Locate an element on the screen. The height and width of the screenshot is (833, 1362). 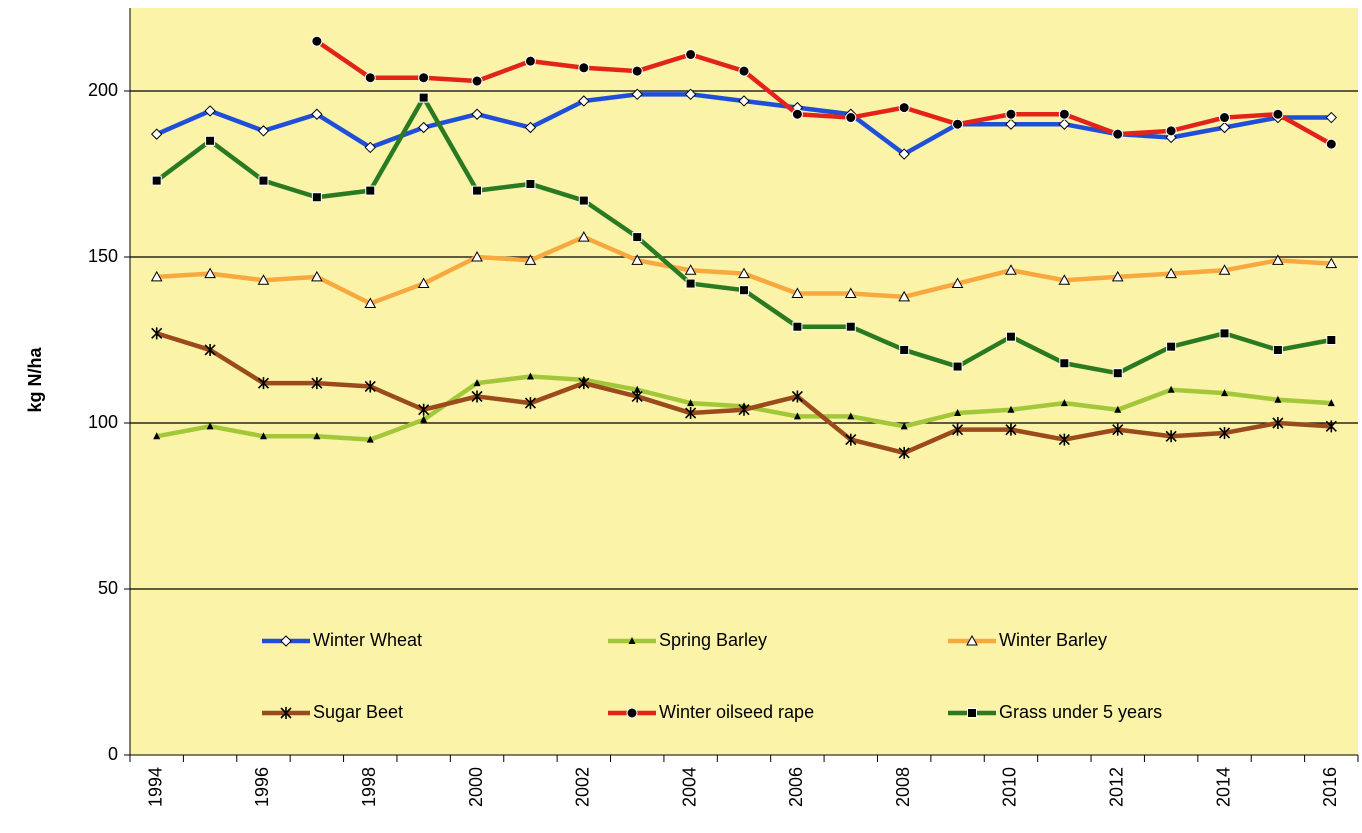
x-tick-label: 2010 is located at coordinates (1010, 787).